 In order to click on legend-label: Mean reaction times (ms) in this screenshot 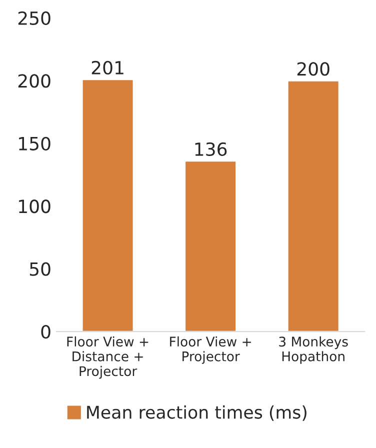, I will do `click(196, 413)`.